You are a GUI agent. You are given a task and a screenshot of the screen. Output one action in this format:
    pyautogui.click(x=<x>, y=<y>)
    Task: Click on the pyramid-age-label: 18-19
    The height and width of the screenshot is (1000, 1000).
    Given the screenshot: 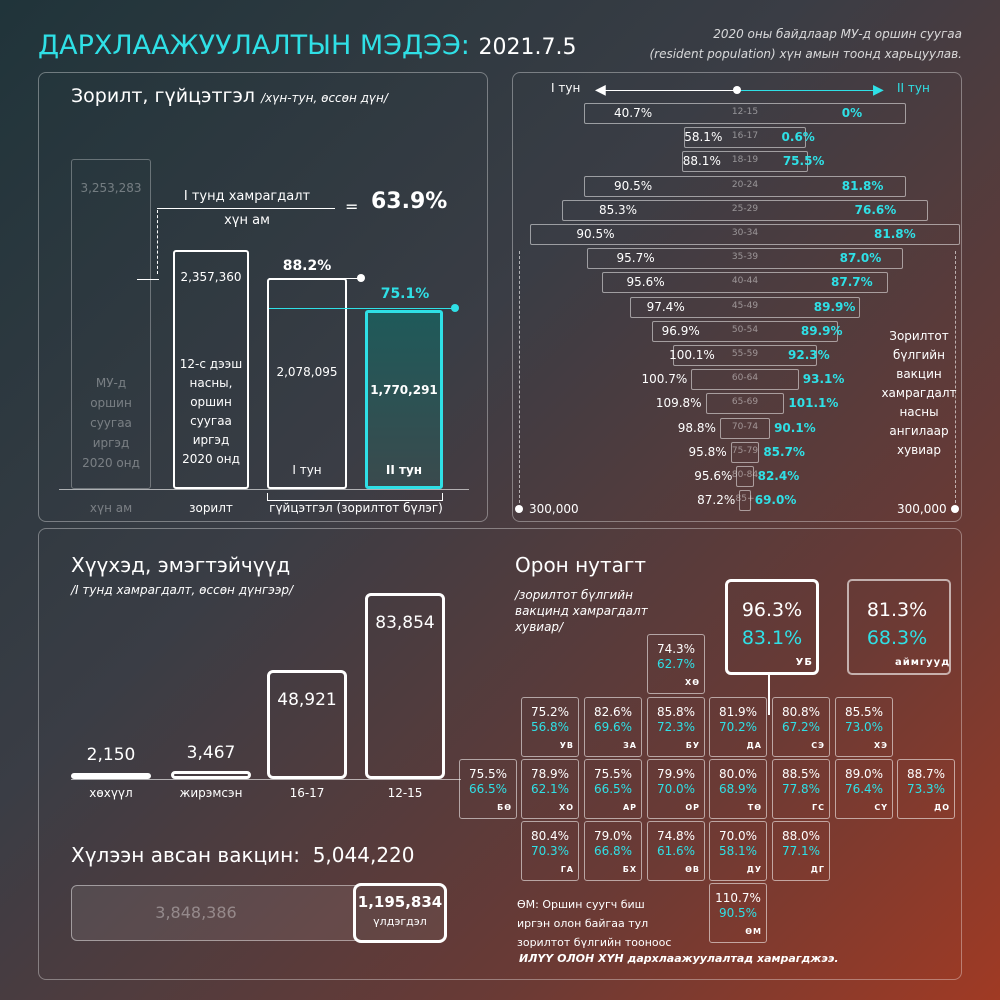 What is the action you would take?
    pyautogui.click(x=745, y=160)
    